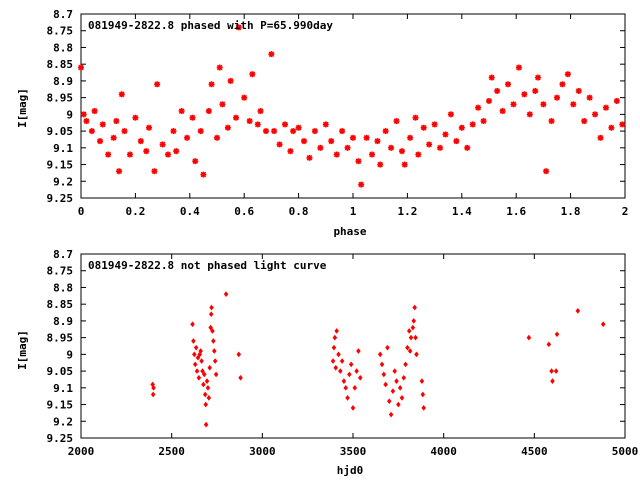  Describe the element at coordinates (171, 451) in the screenshot. I see `x-tick-label: 2500` at that location.